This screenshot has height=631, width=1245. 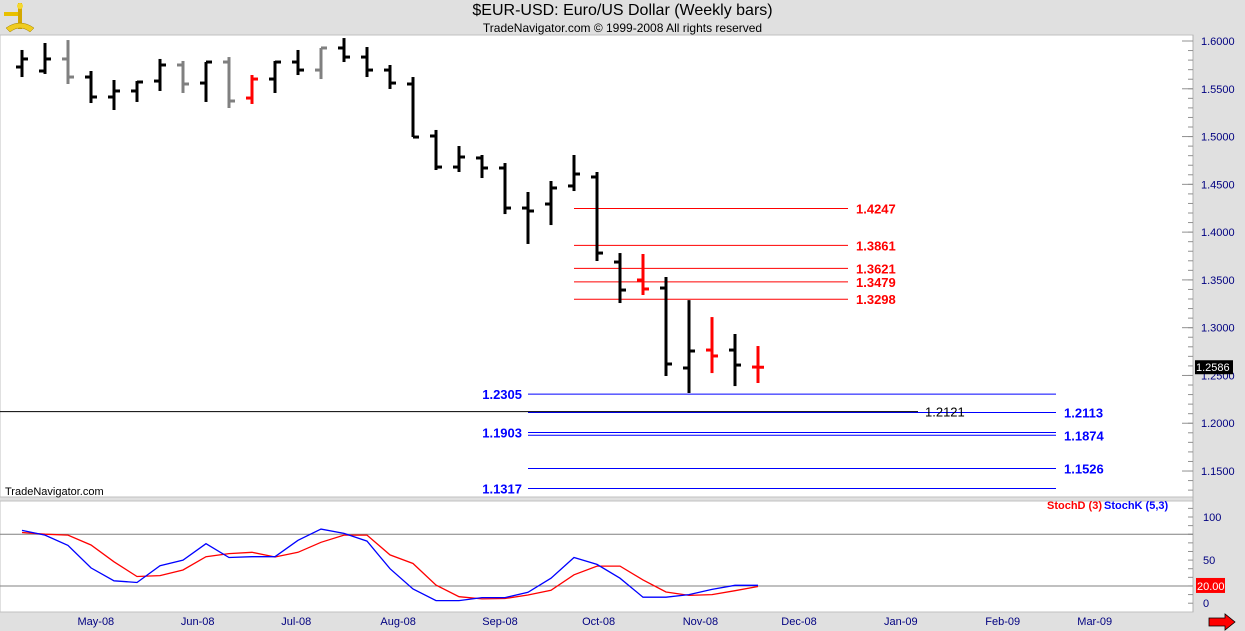 I want to click on legend-stochk: StochK (5,3), so click(x=1136, y=506).